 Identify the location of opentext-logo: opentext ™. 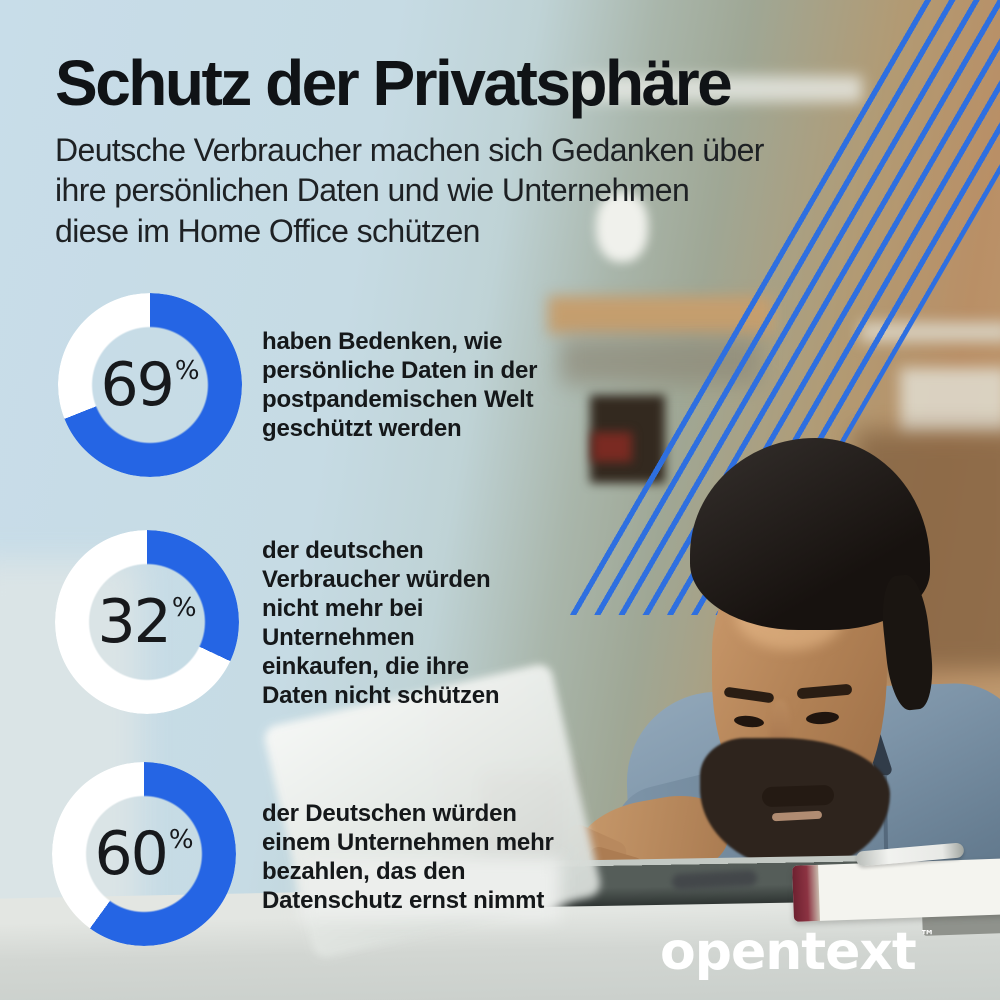
(797, 952).